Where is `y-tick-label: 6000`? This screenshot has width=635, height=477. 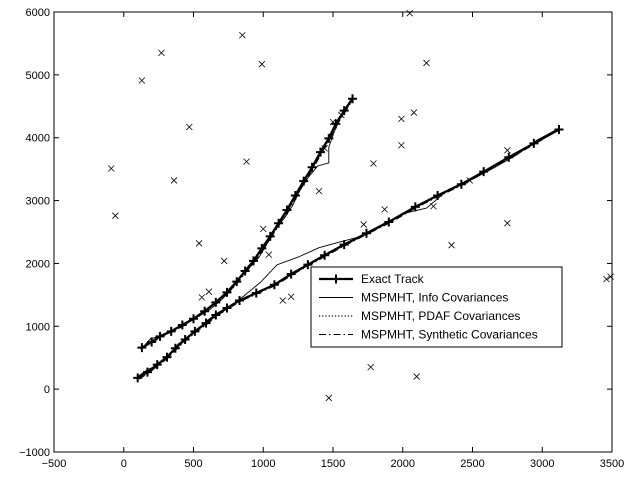 y-tick-label: 6000 is located at coordinates (38, 13).